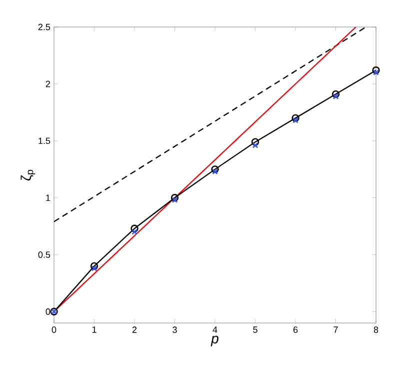 This screenshot has height=365, width=415. Describe the element at coordinates (44, 255) in the screenshot. I see `y-tick-label: 0.5` at that location.